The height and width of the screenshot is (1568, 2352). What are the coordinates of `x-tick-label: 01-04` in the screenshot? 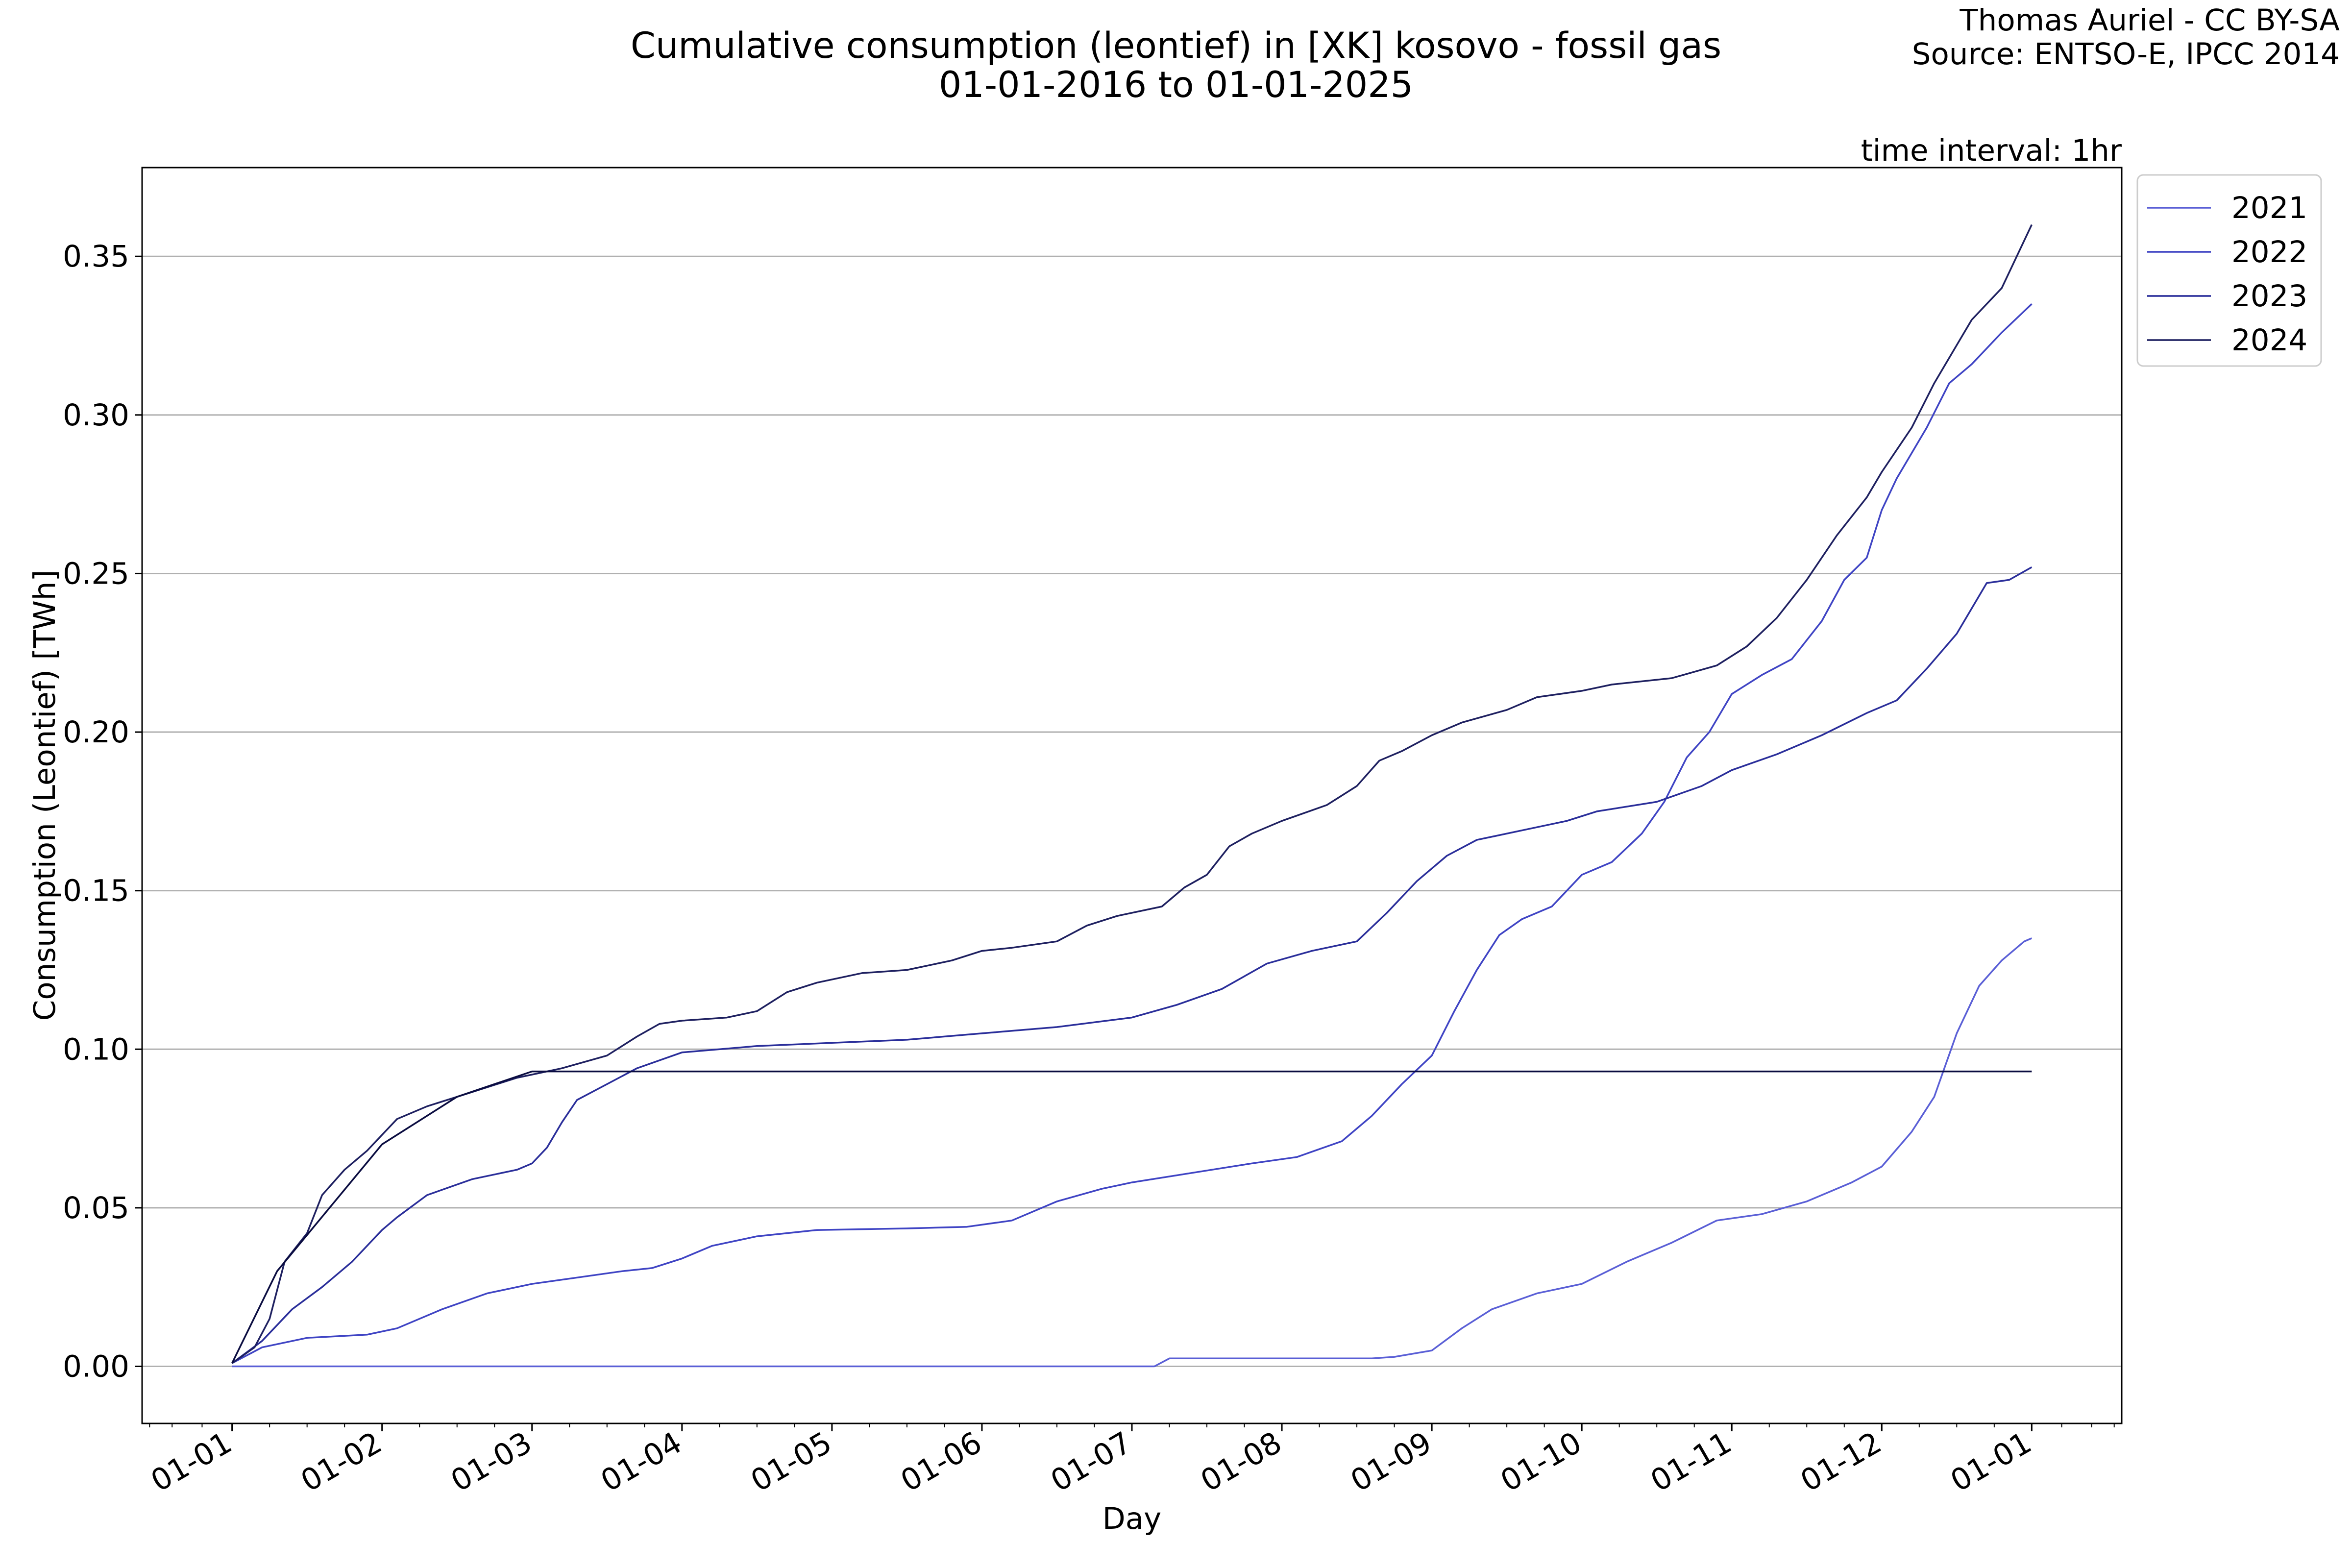 It's located at (641, 1462).